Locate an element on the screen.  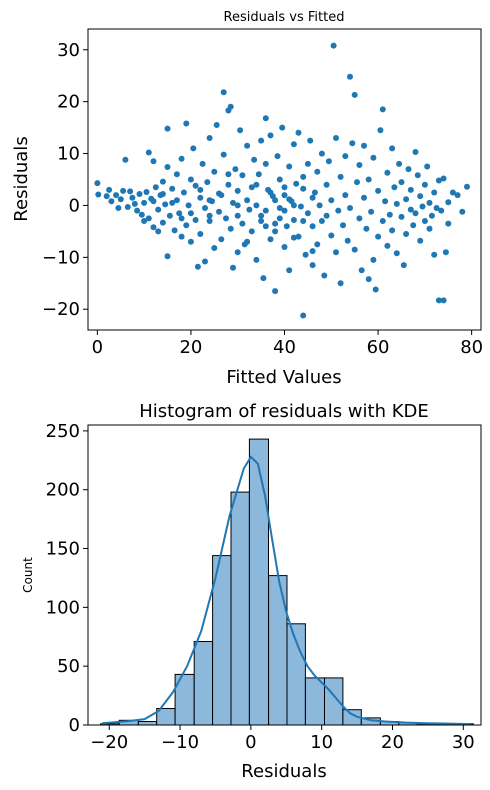
y-tick-label: 0 is located at coordinates (74, 725).